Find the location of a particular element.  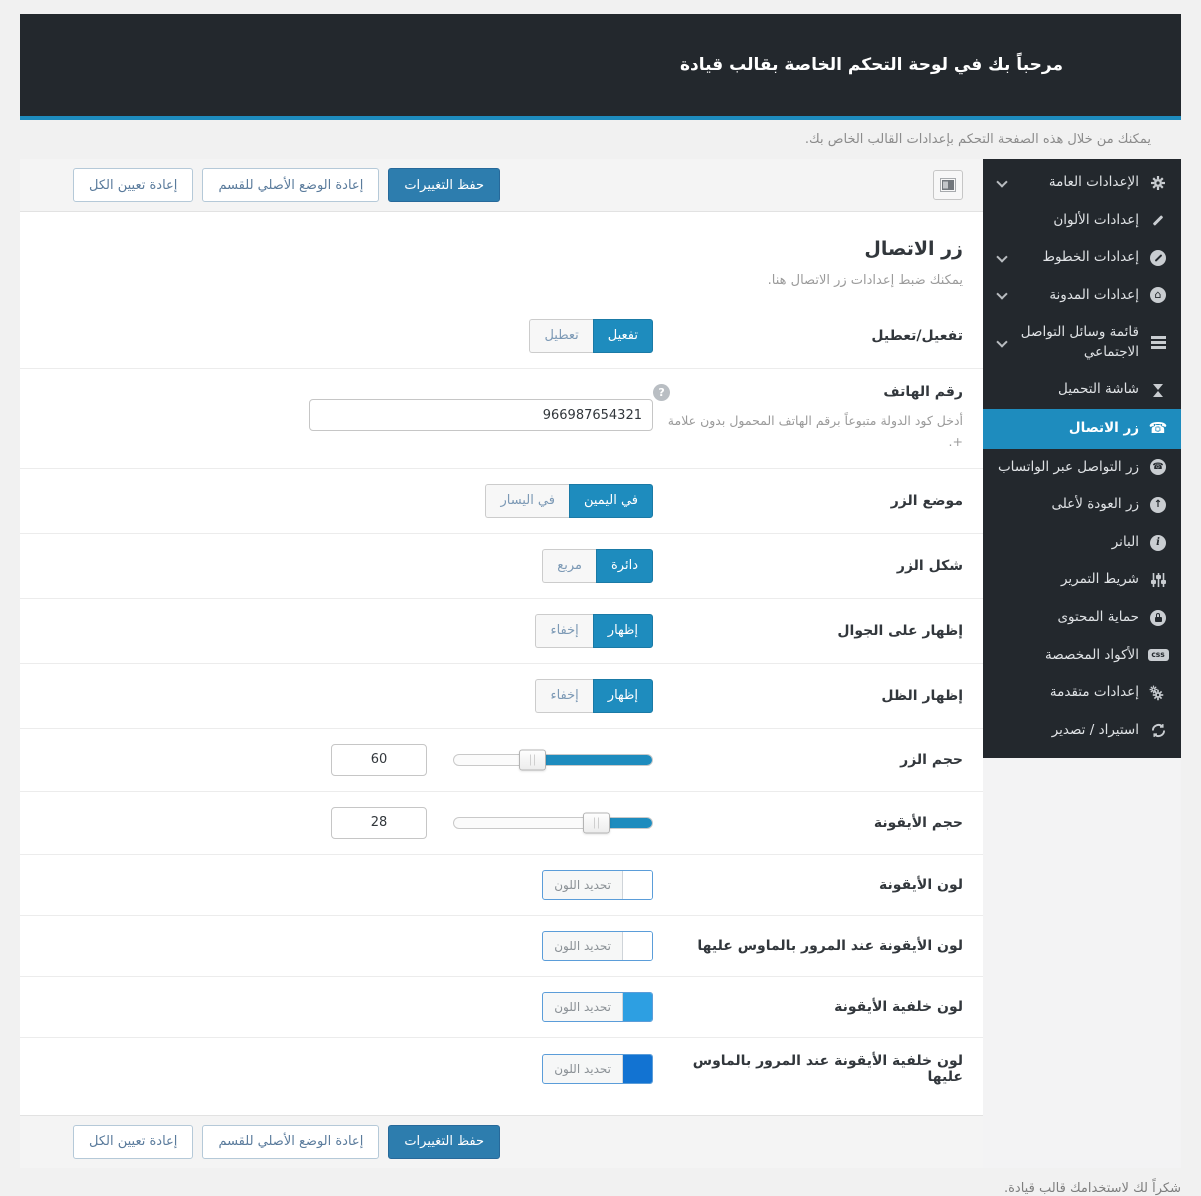

position-left-button: في اليسار is located at coordinates (527, 500).